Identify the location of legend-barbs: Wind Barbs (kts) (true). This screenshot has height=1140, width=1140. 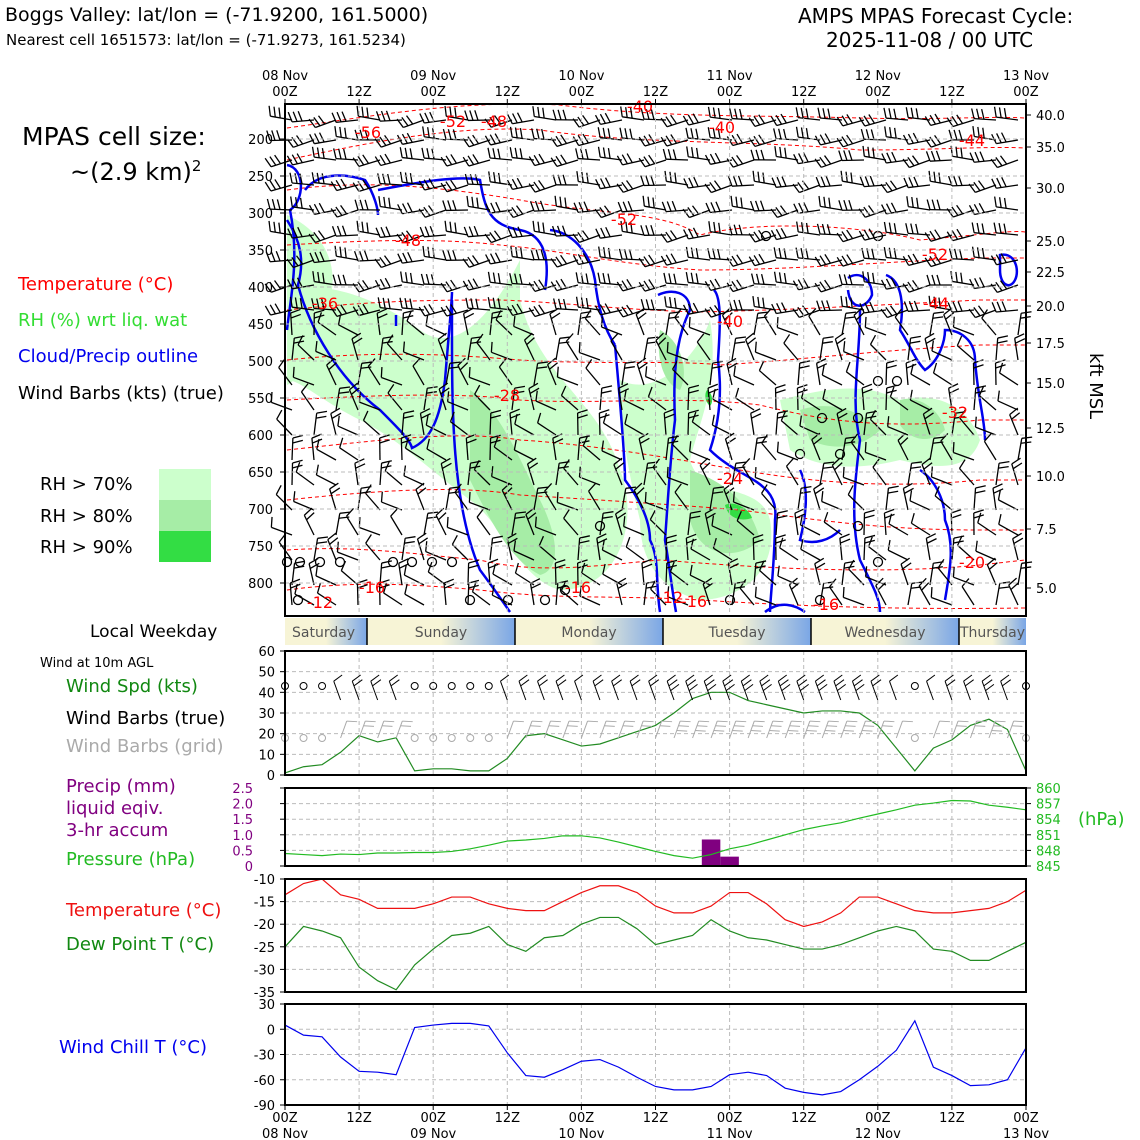
(121, 393).